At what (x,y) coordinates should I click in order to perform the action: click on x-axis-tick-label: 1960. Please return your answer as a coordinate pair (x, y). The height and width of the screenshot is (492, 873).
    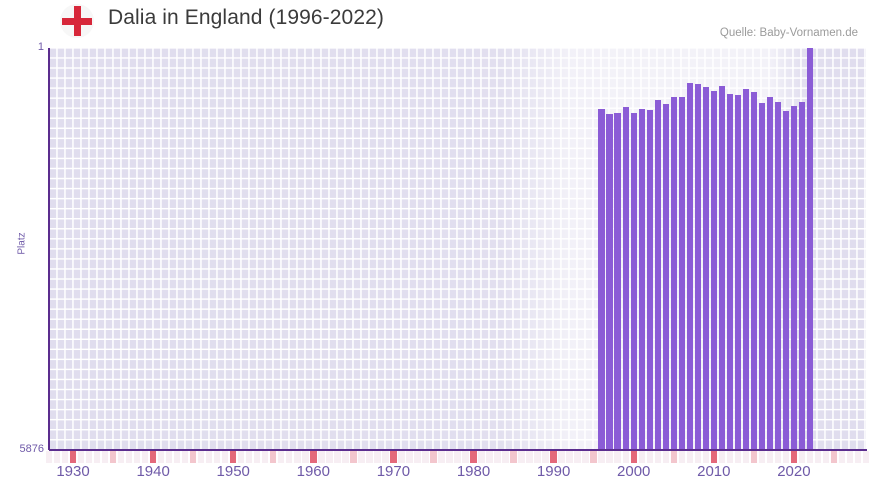
    Looking at the image, I should click on (313, 471).